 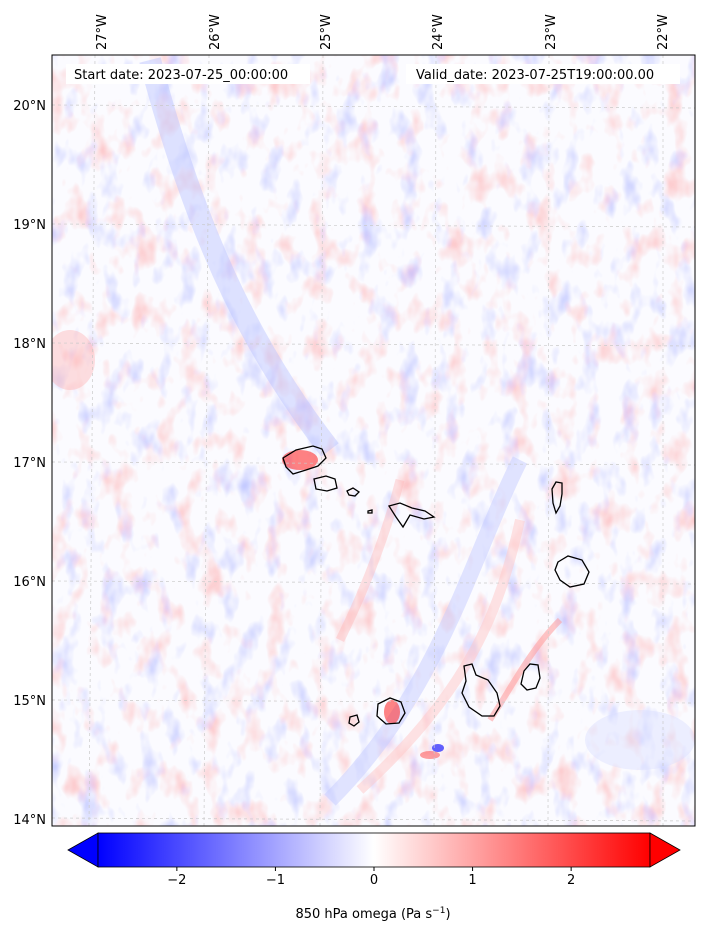 What do you see at coordinates (551, 32) in the screenshot?
I see `lon-label: 23°W` at bounding box center [551, 32].